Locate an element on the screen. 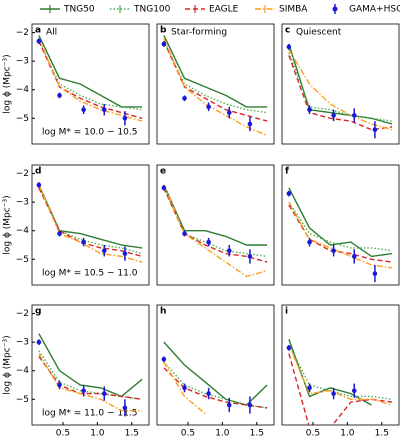  panel-label: c is located at coordinates (287, 31).